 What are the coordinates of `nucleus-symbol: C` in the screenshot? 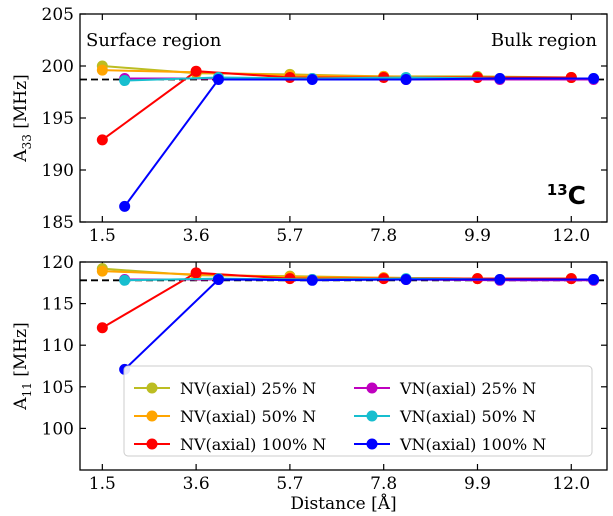 It's located at (577, 195).